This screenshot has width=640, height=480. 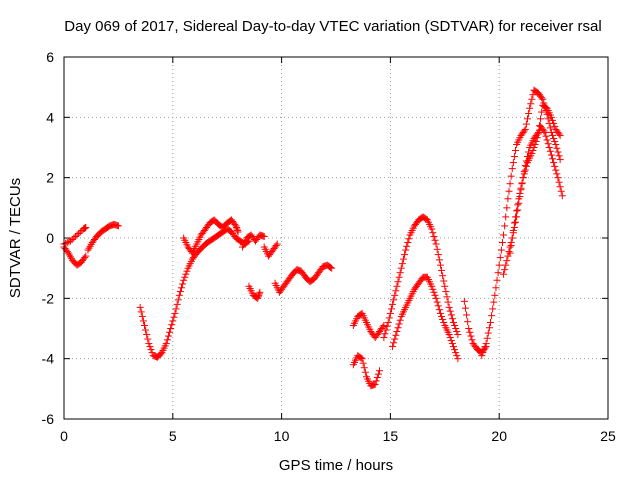 I want to click on x-axis-label: GPS time / hours, so click(x=336, y=465).